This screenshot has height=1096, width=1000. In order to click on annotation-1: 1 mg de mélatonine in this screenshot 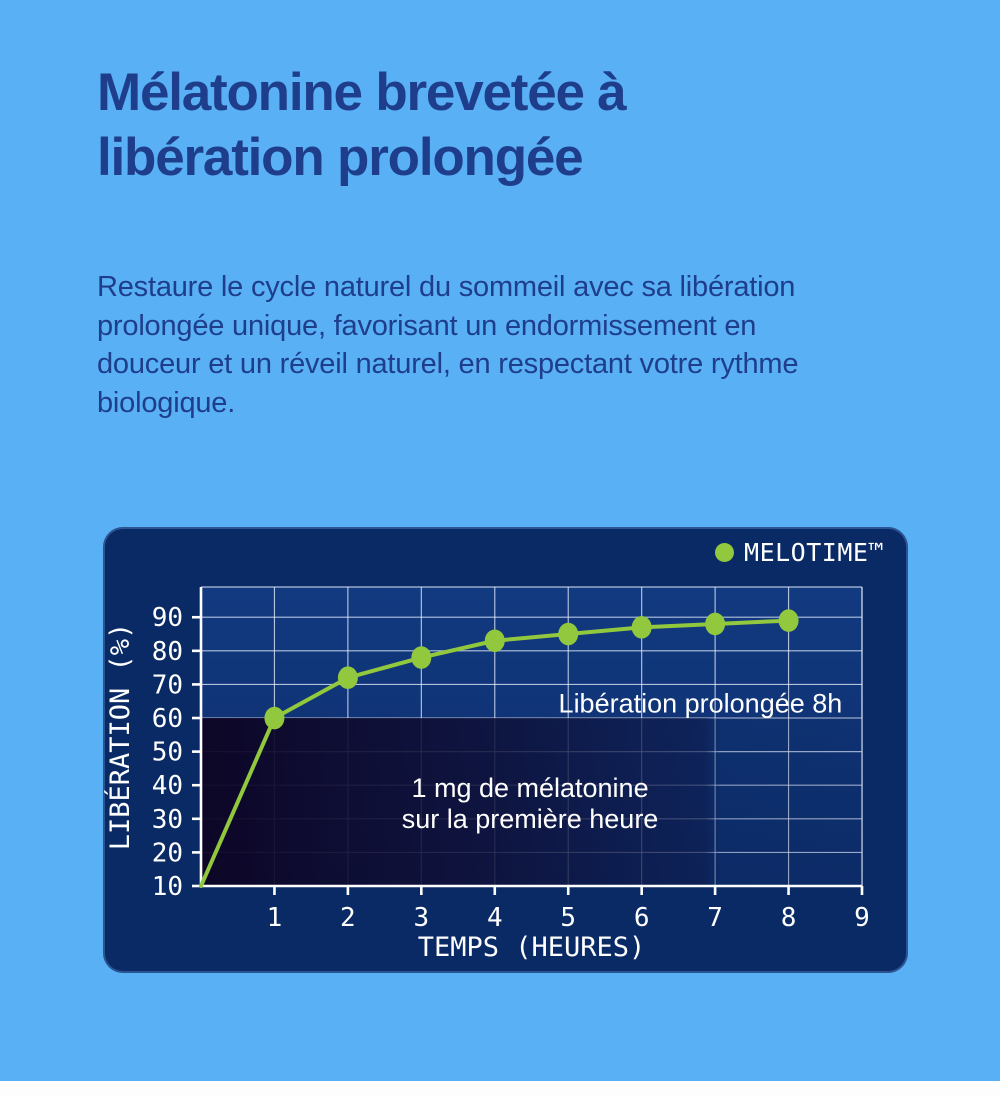, I will do `click(529, 788)`.